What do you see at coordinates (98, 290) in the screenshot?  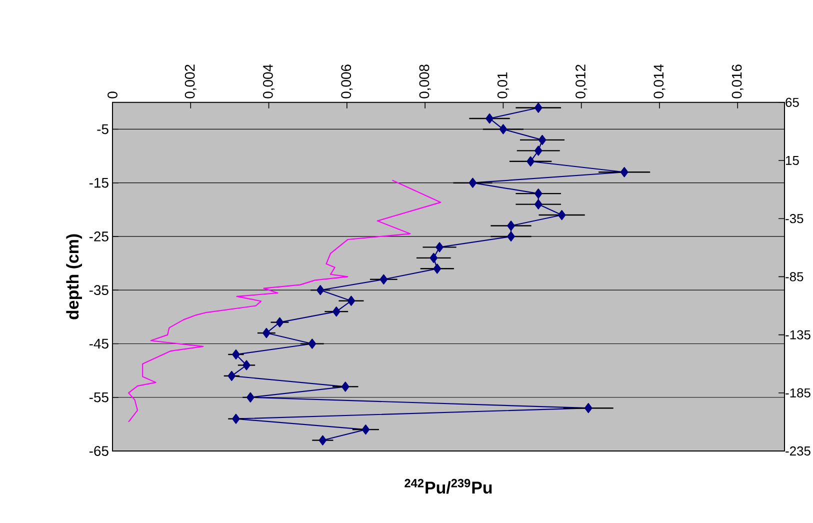 I see `y-tick-label: -35` at bounding box center [98, 290].